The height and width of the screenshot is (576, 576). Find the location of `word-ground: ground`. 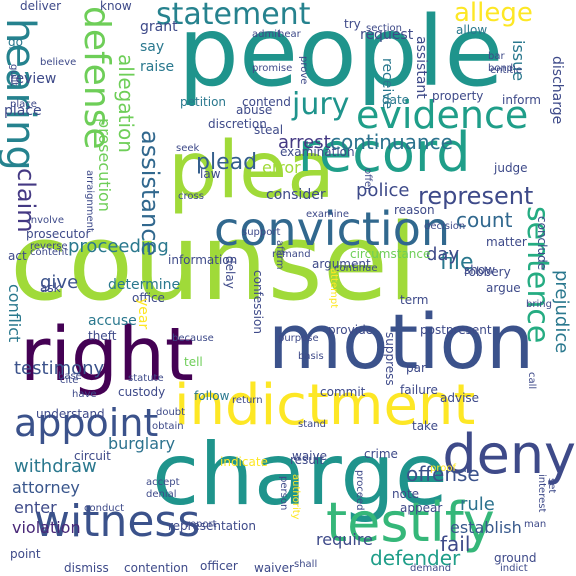

word-ground: ground is located at coordinates (515, 558).